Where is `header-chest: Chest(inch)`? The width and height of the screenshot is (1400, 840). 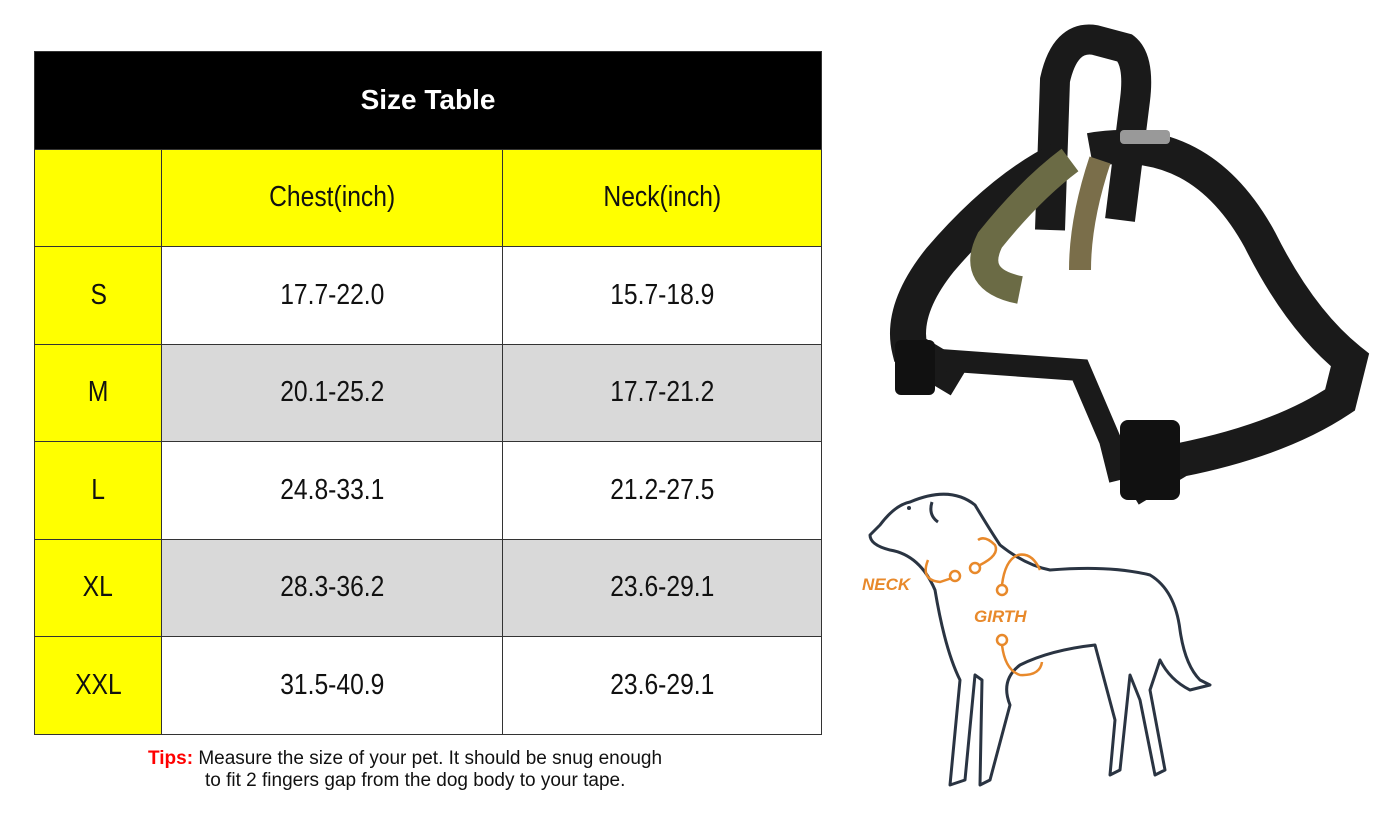 header-chest: Chest(inch) is located at coordinates (332, 197).